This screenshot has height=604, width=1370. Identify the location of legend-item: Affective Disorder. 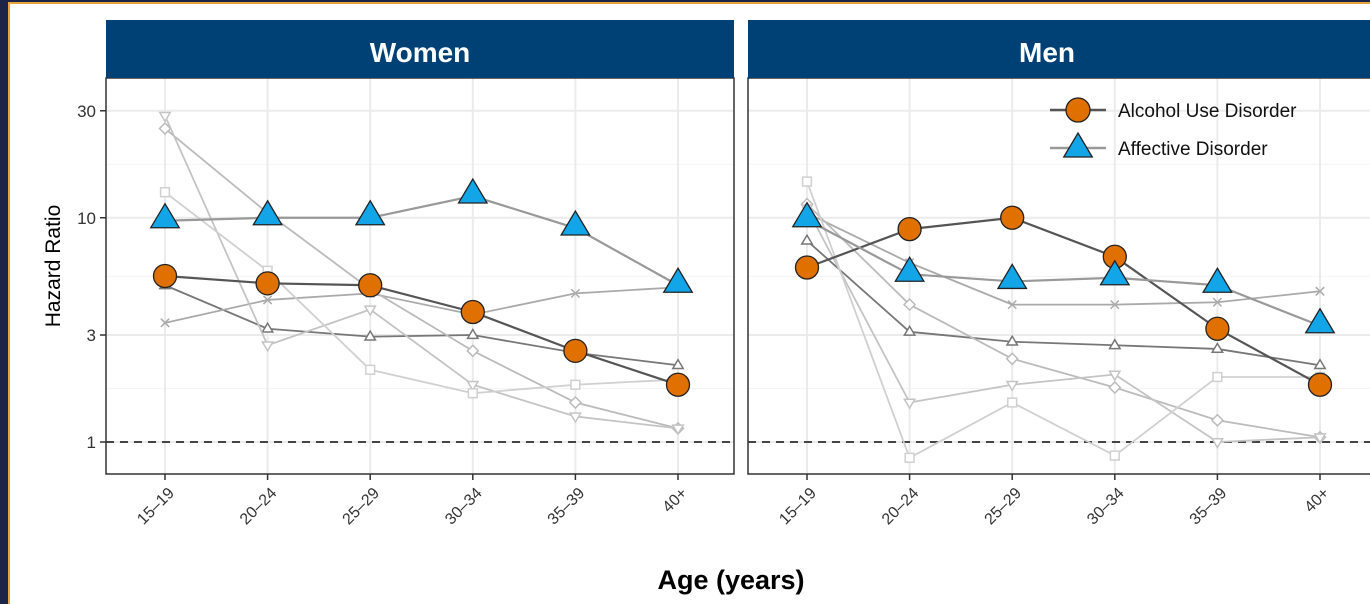
(1159, 145).